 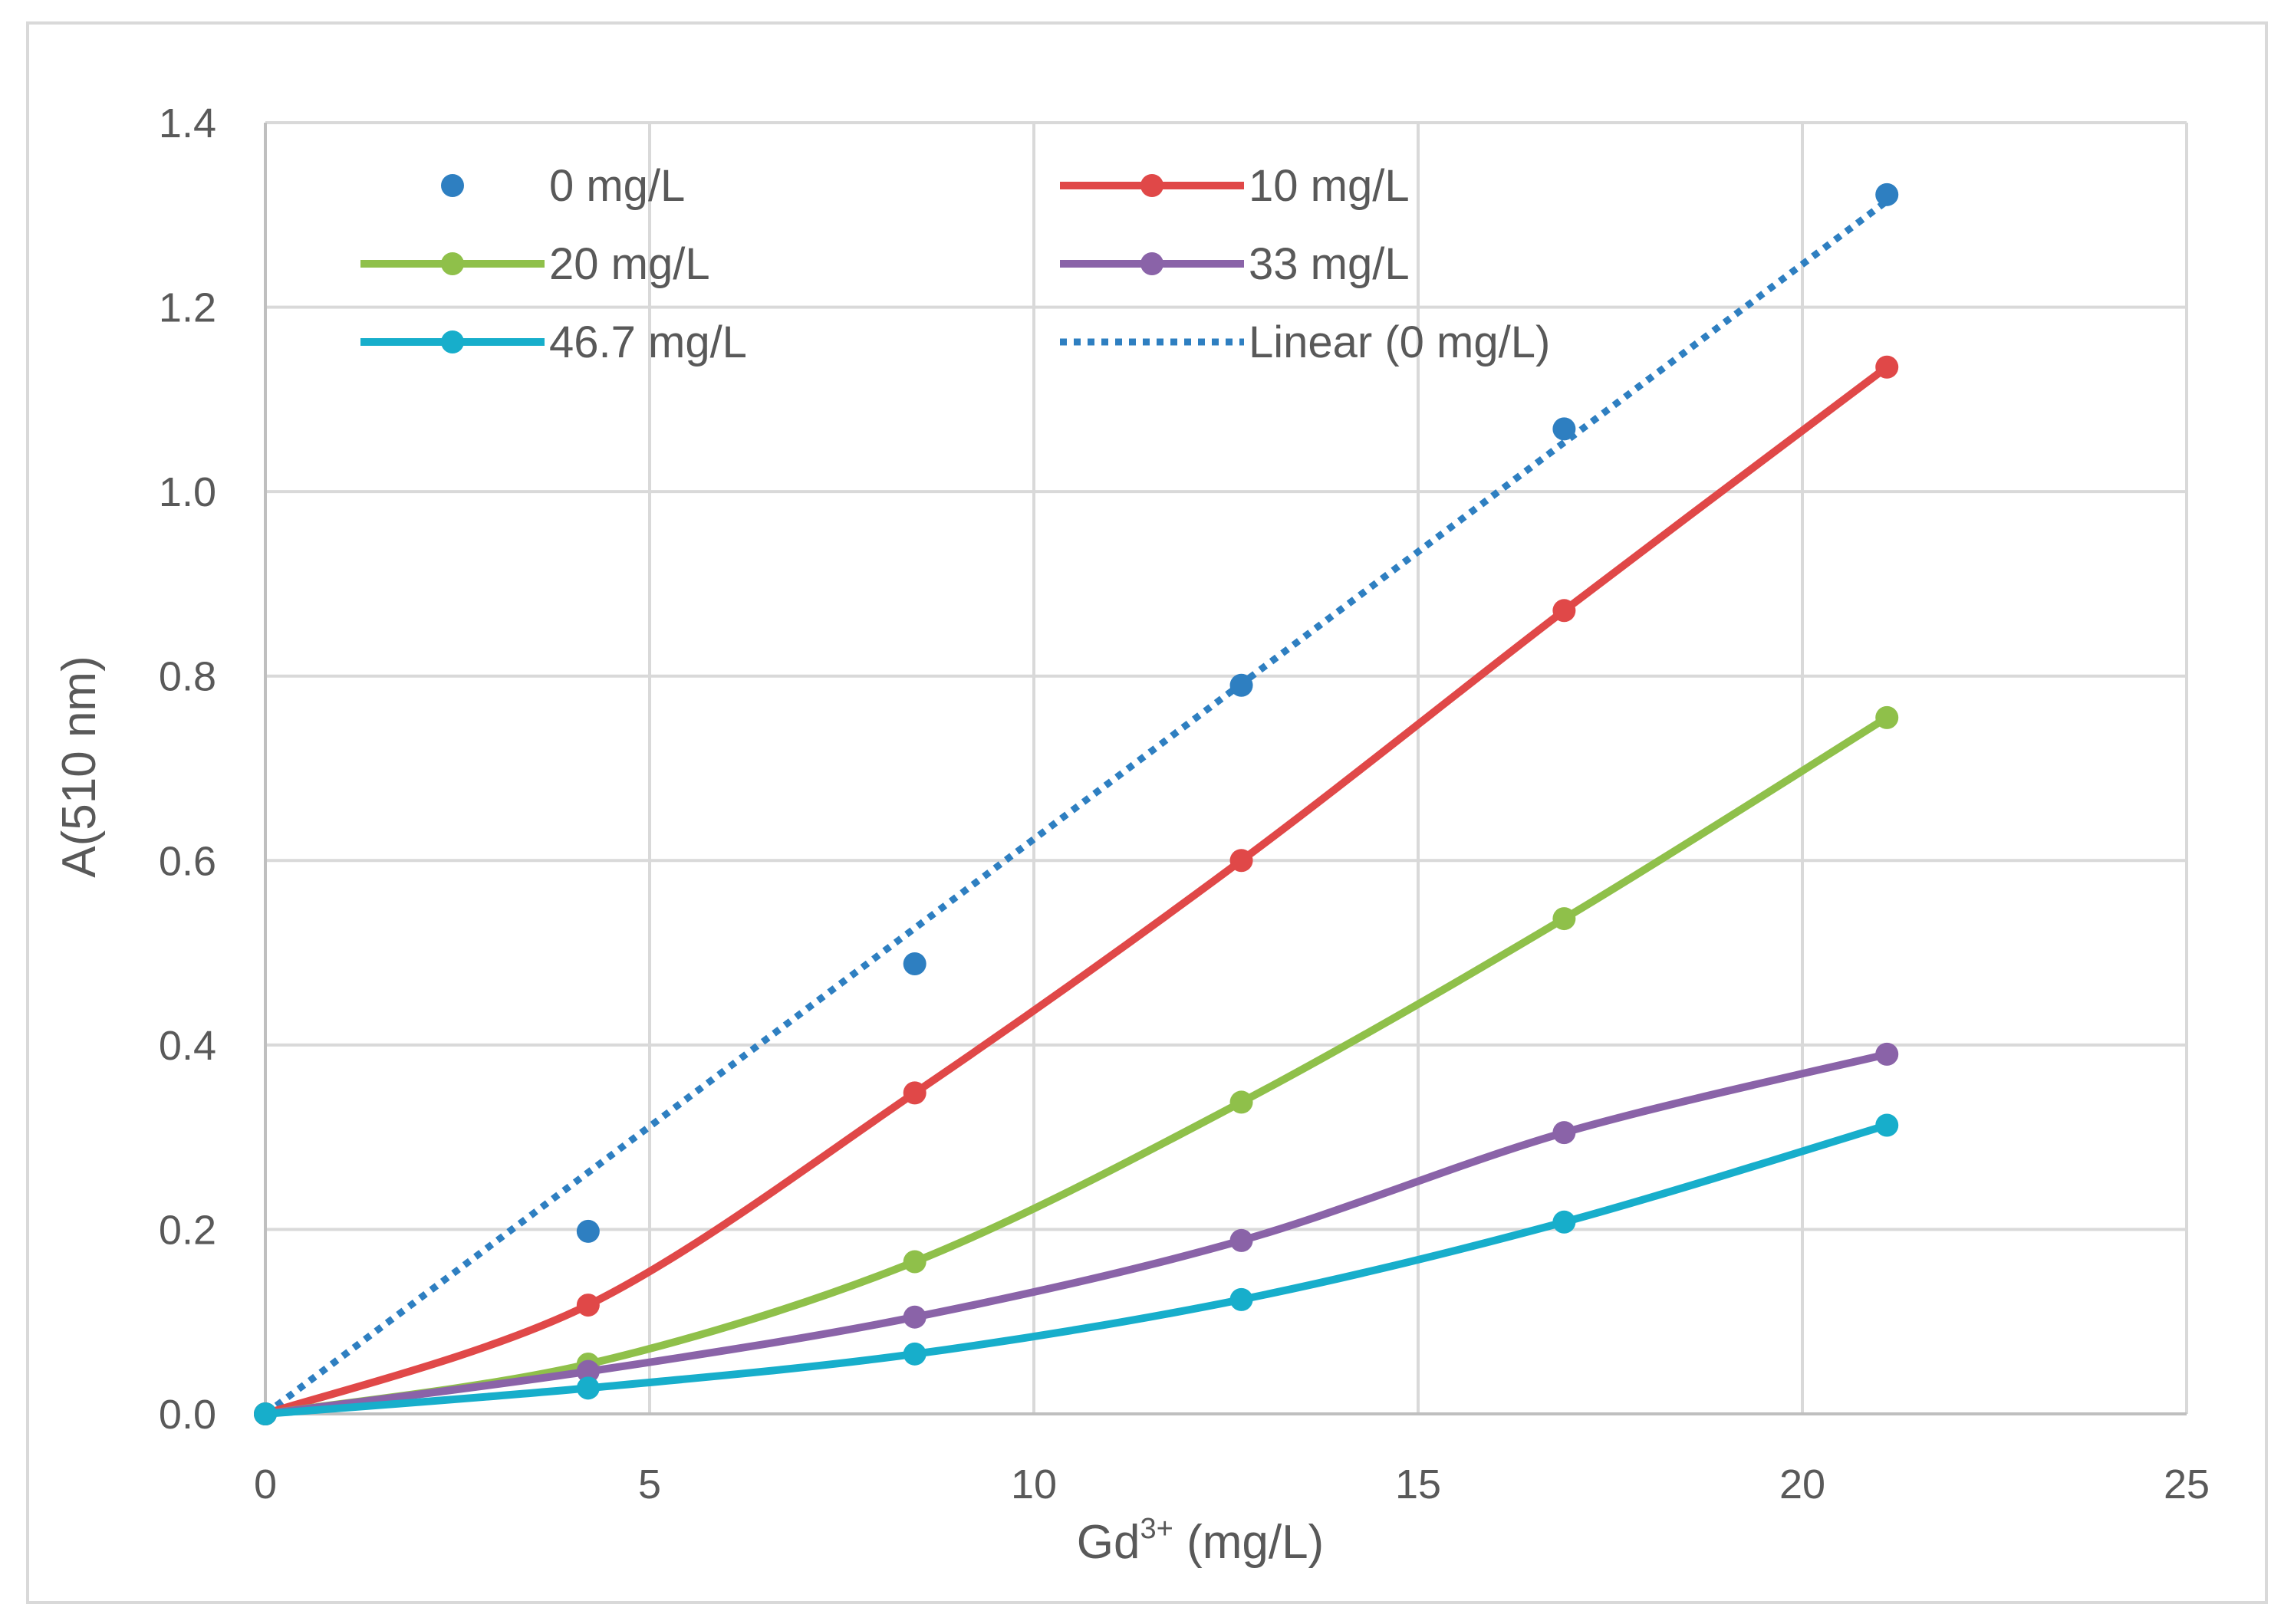 What do you see at coordinates (80, 766) in the screenshot?
I see `y-axis-title: A(510 nm)` at bounding box center [80, 766].